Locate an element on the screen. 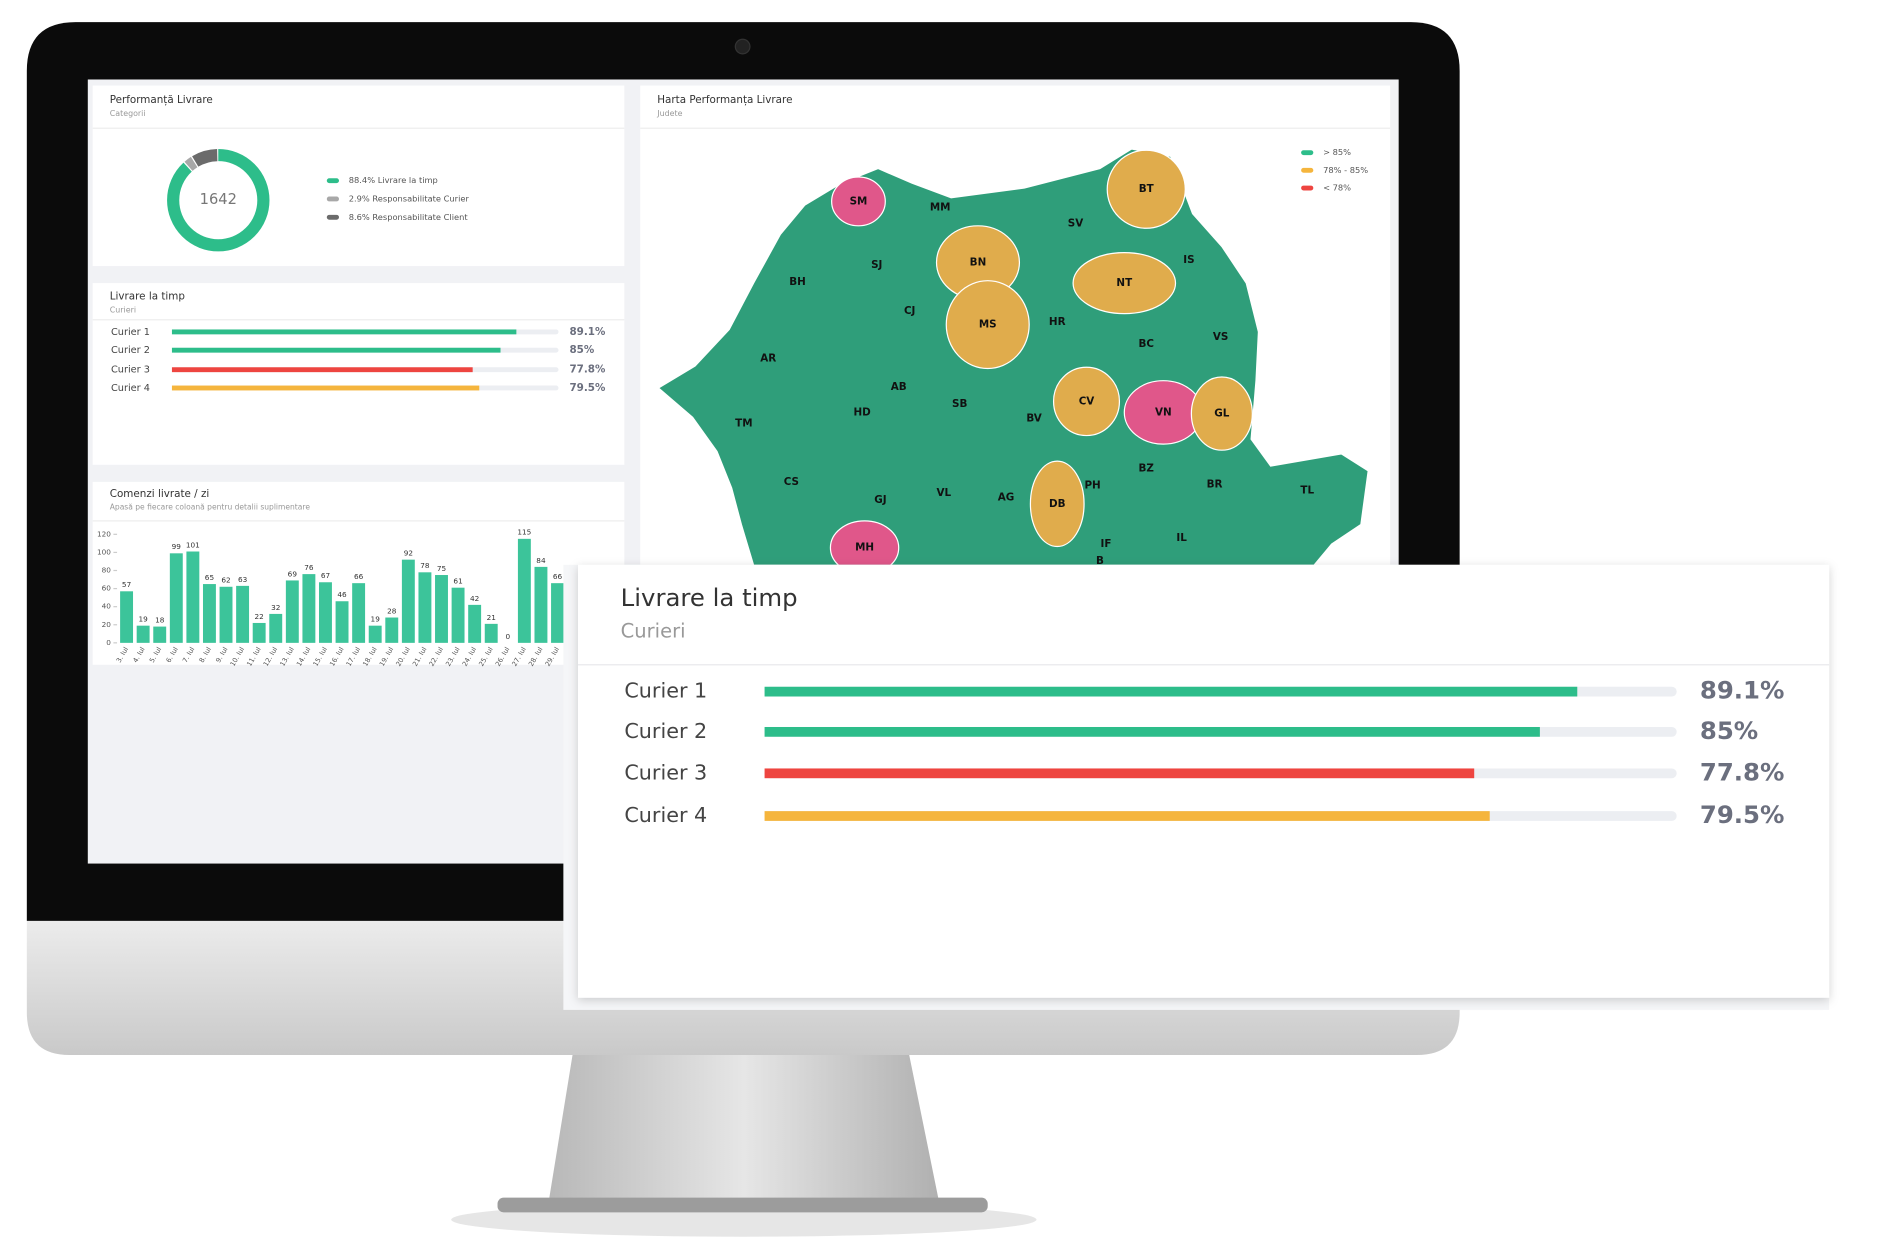  data-label: 101 is located at coordinates (193, 544).